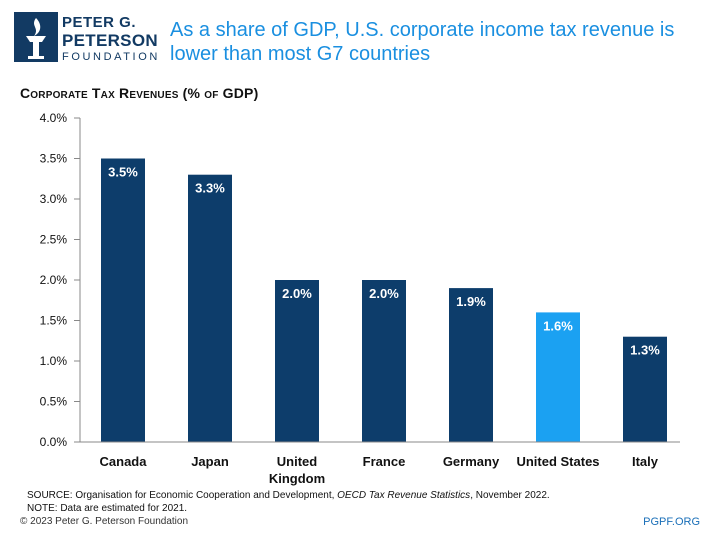 Image resolution: width=720 pixels, height=540 pixels. I want to click on x-tick-label: Canada, so click(124, 461).